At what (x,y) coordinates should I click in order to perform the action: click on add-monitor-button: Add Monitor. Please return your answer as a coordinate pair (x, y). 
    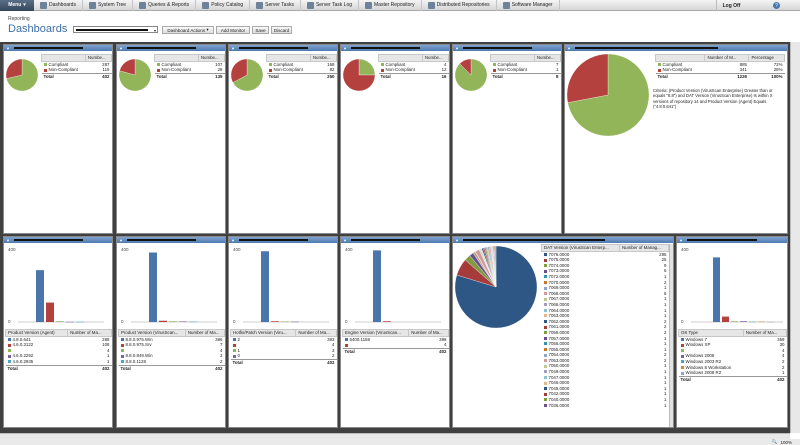
    Looking at the image, I should click on (233, 30).